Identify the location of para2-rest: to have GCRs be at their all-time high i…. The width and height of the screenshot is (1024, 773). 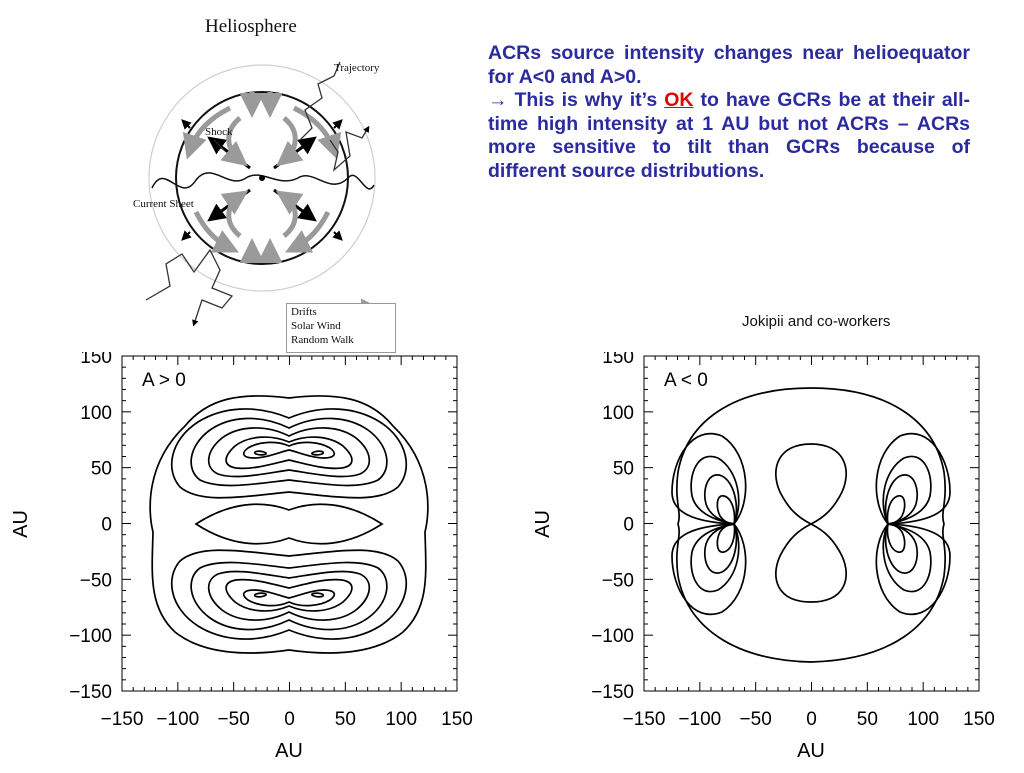
(729, 135).